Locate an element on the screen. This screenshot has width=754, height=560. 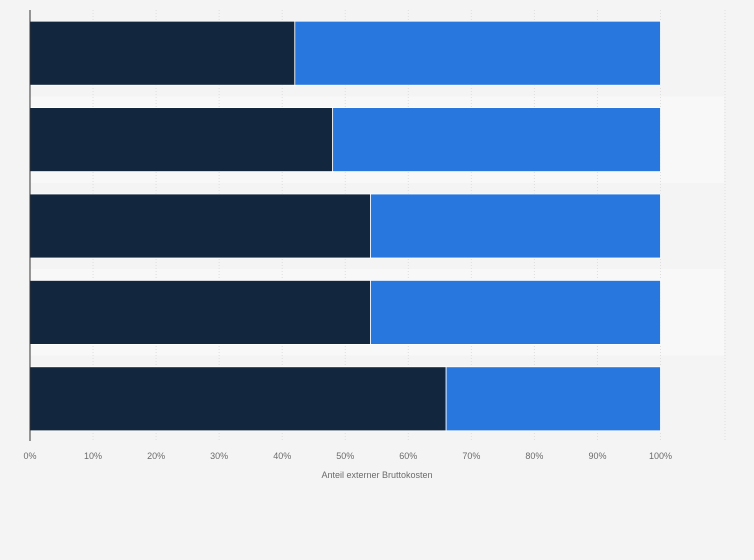
x-tick-label: 90% is located at coordinates (597, 456).